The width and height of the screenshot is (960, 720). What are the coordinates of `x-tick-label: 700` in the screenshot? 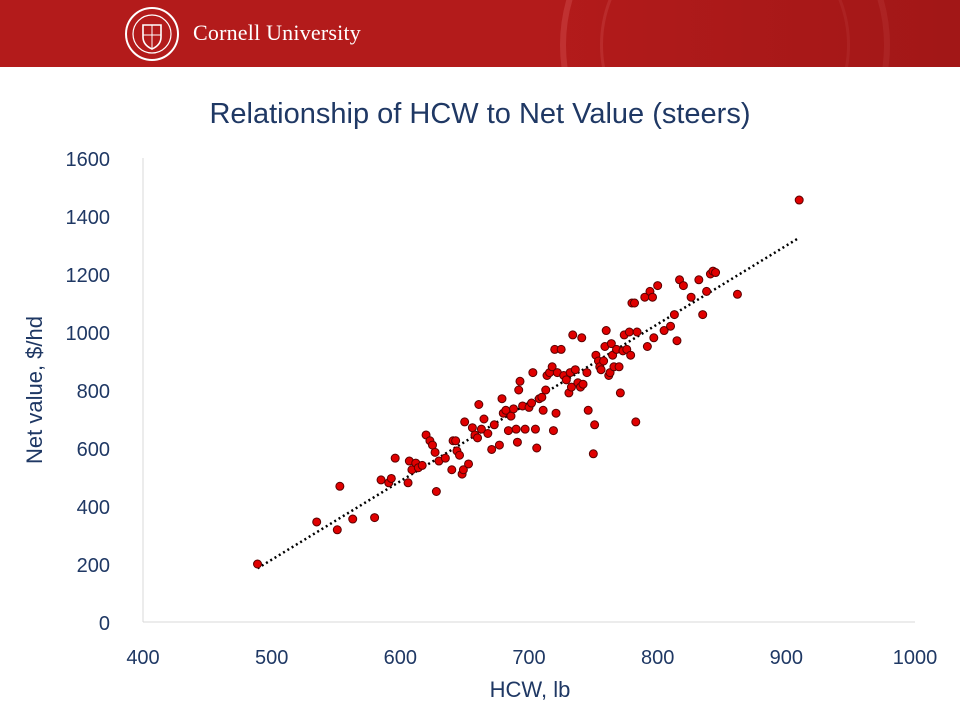 It's located at (528, 658).